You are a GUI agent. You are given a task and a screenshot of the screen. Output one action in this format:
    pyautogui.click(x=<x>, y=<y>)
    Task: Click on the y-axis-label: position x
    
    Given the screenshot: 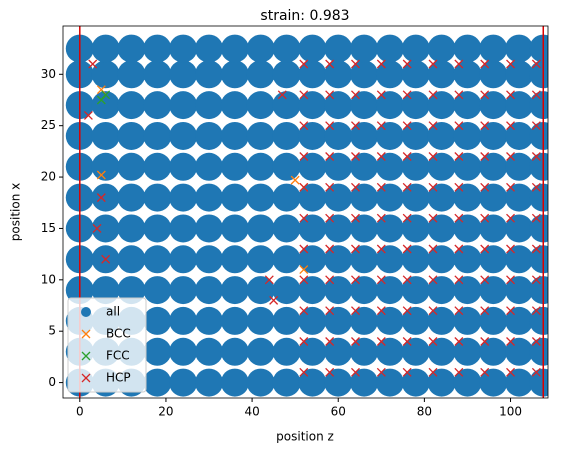 What is the action you would take?
    pyautogui.click(x=16, y=212)
    